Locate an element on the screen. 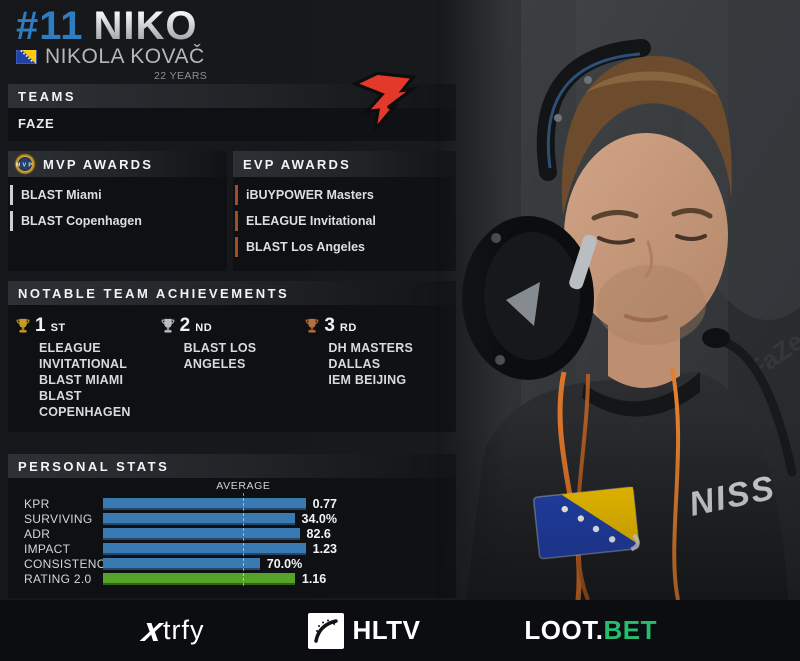 Image resolution: width=800 pixels, height=661 pixels. stat-label: IMPACT is located at coordinates (47, 548).